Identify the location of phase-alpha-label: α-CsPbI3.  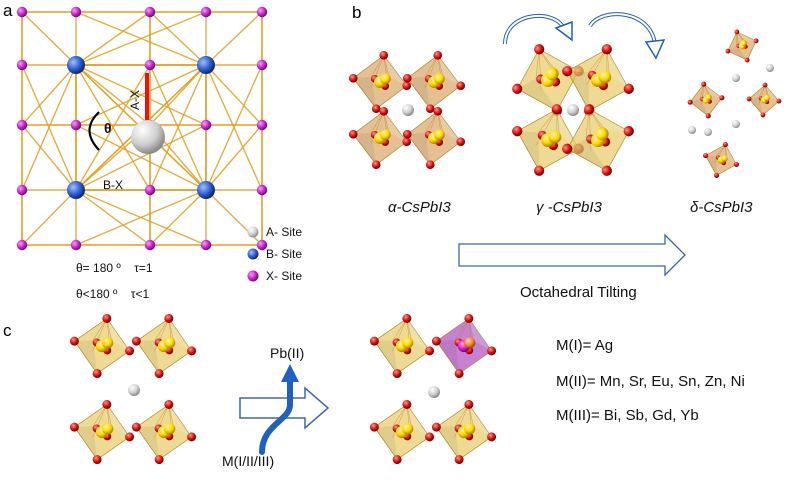
(419, 207).